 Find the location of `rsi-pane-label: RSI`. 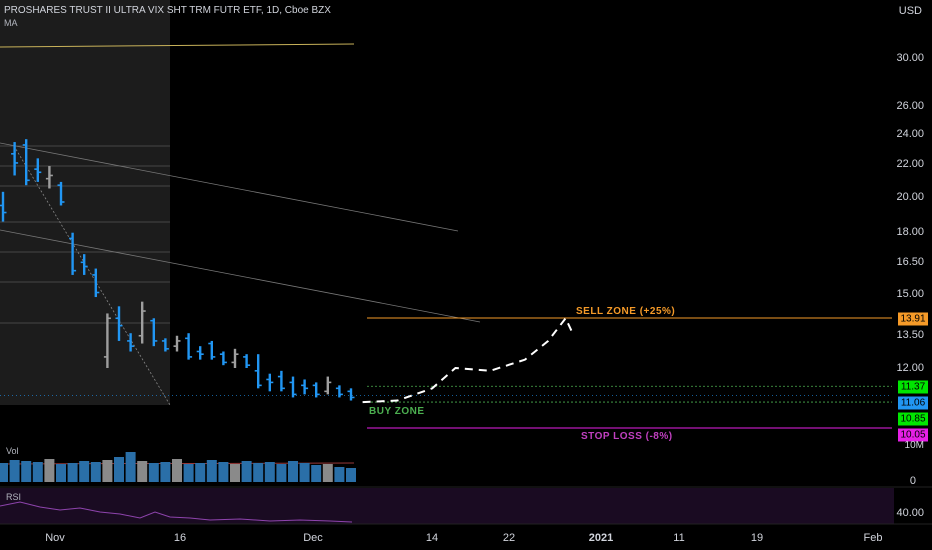

rsi-pane-label: RSI is located at coordinates (14, 497).